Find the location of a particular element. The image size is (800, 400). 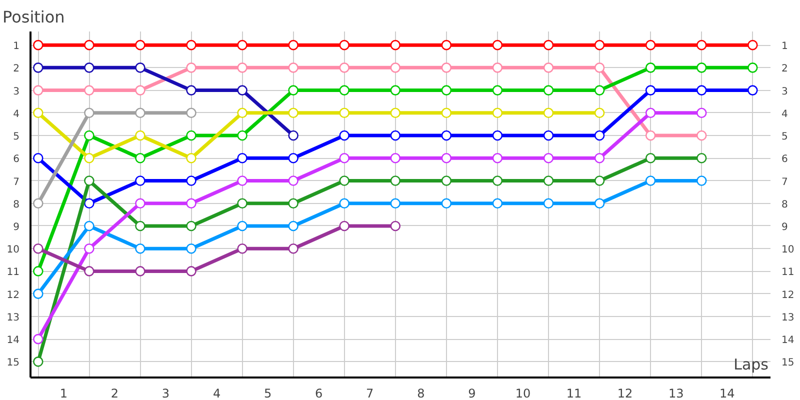

x-tick-label: 10 is located at coordinates (523, 393).